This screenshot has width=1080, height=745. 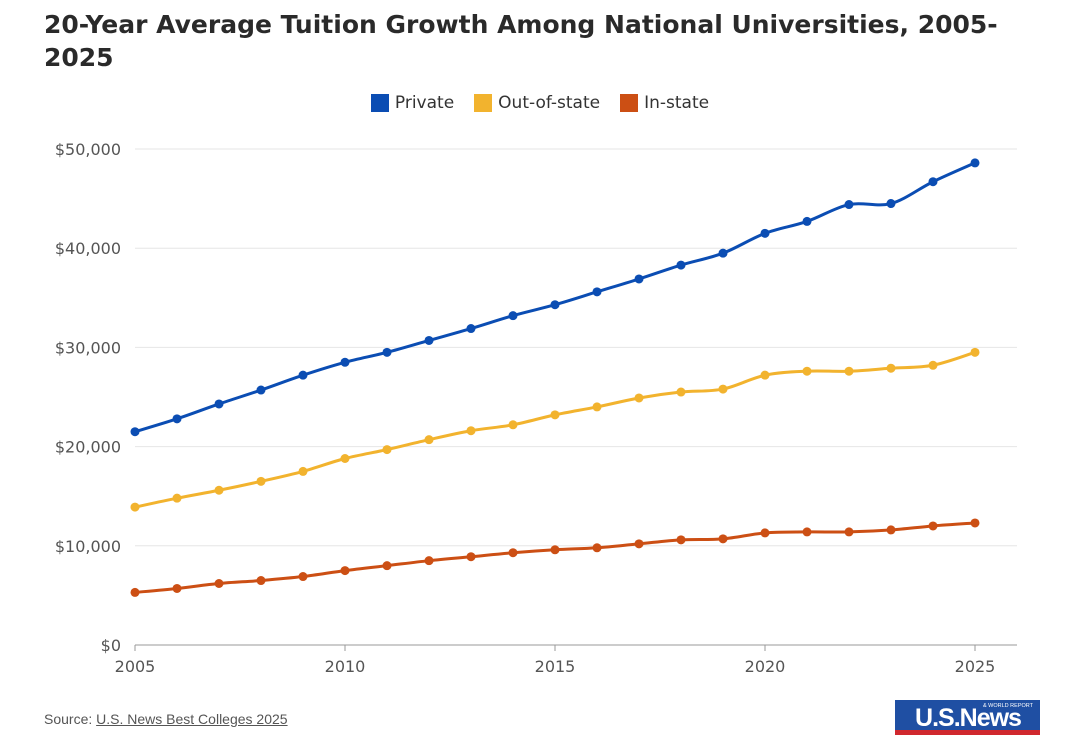 What do you see at coordinates (88, 248) in the screenshot?
I see `y-tick-label: $40,000` at bounding box center [88, 248].